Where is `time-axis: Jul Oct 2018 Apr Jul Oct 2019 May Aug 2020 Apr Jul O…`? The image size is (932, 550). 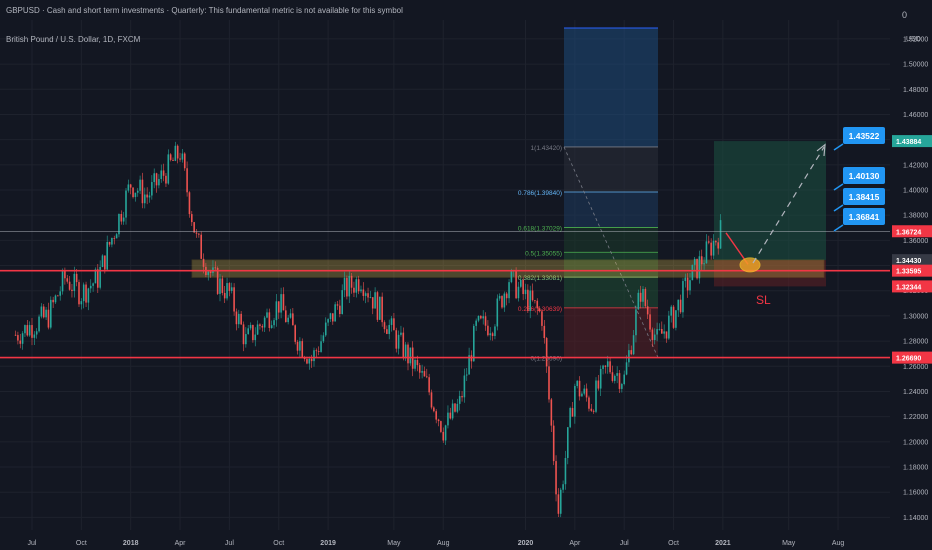 time-axis: Jul Oct 2018 Apr Jul Oct 2019 May Aug 2020 Apr Jul O… is located at coordinates (436, 543).